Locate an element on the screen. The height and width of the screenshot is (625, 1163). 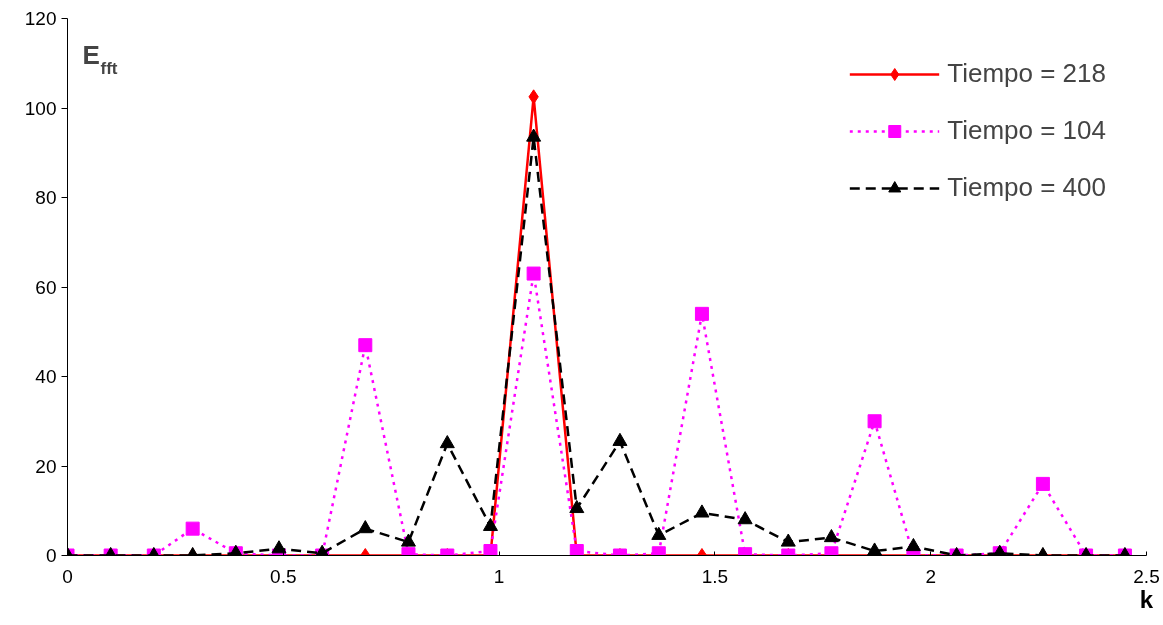
x-axis-title: k is located at coordinates (1146, 599).